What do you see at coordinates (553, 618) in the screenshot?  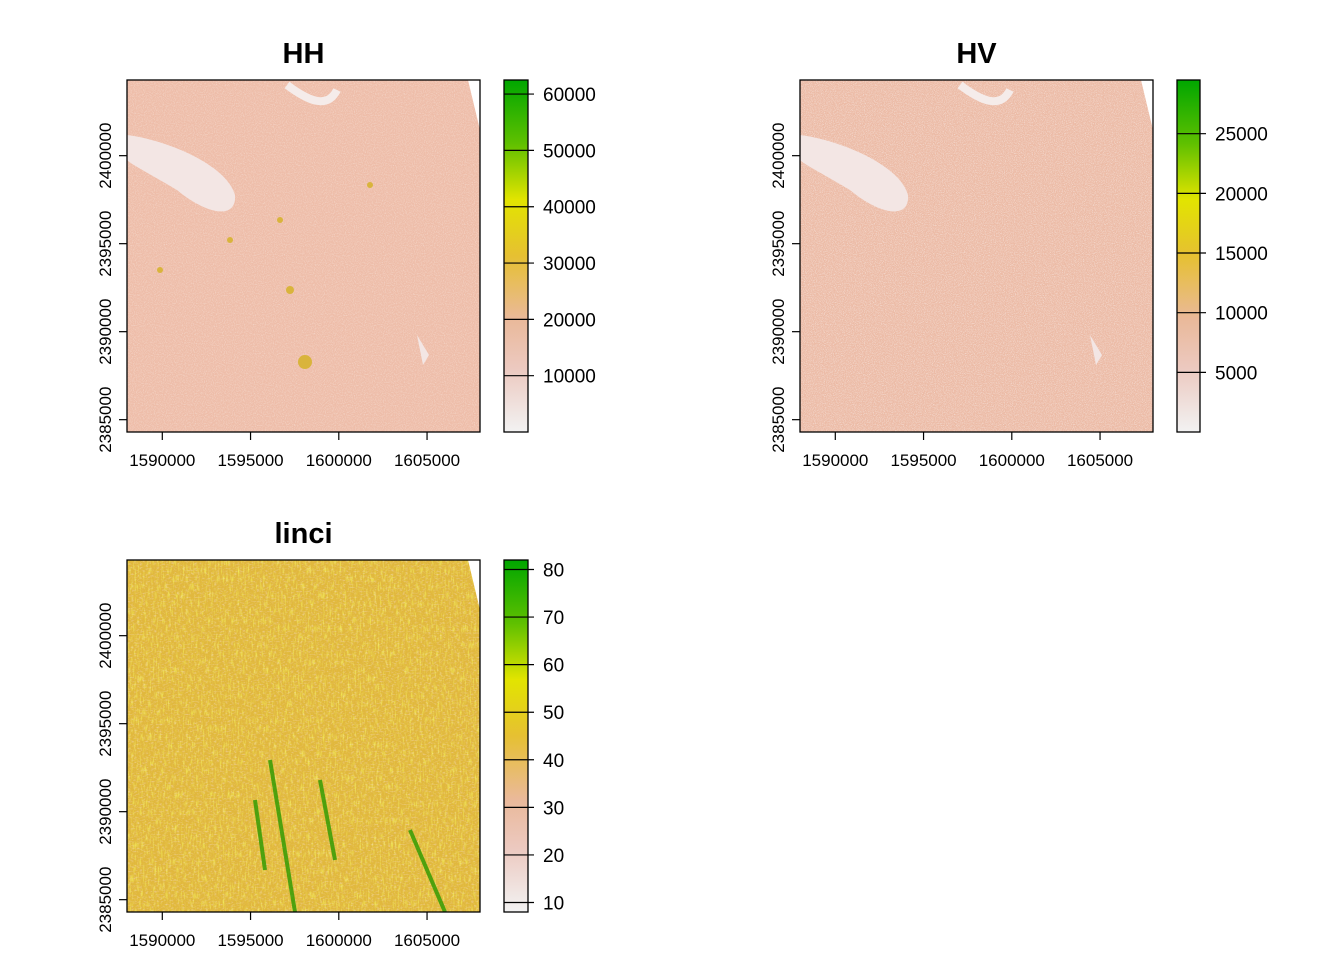 I see `colorbar-tick-label: 70` at bounding box center [553, 618].